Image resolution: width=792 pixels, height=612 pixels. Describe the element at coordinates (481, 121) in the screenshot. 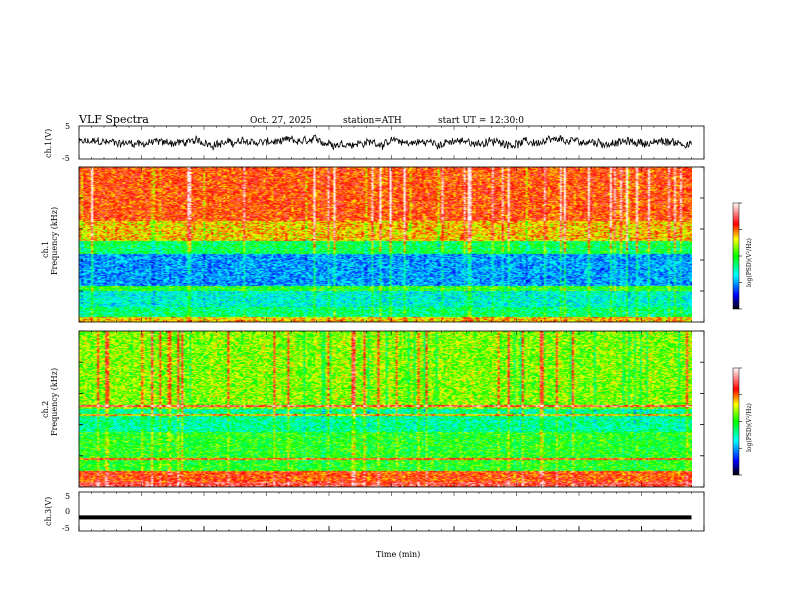

I see `start-ut-label: start UT = 12:30:0` at that location.